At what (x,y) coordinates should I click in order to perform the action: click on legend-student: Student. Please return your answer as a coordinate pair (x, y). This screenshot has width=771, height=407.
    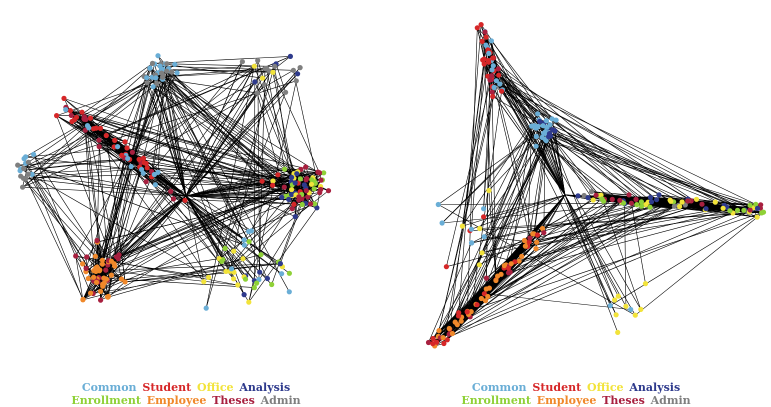
    Looking at the image, I should click on (166, 387).